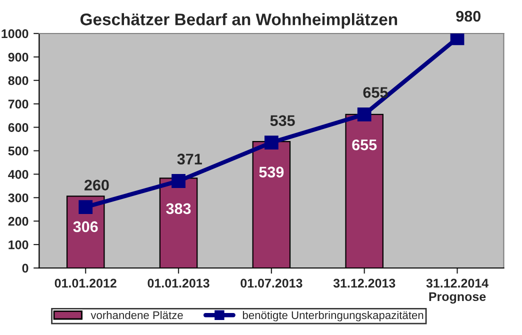  What do you see at coordinates (282, 120) in the screenshot?
I see `data-label: 535` at bounding box center [282, 120].